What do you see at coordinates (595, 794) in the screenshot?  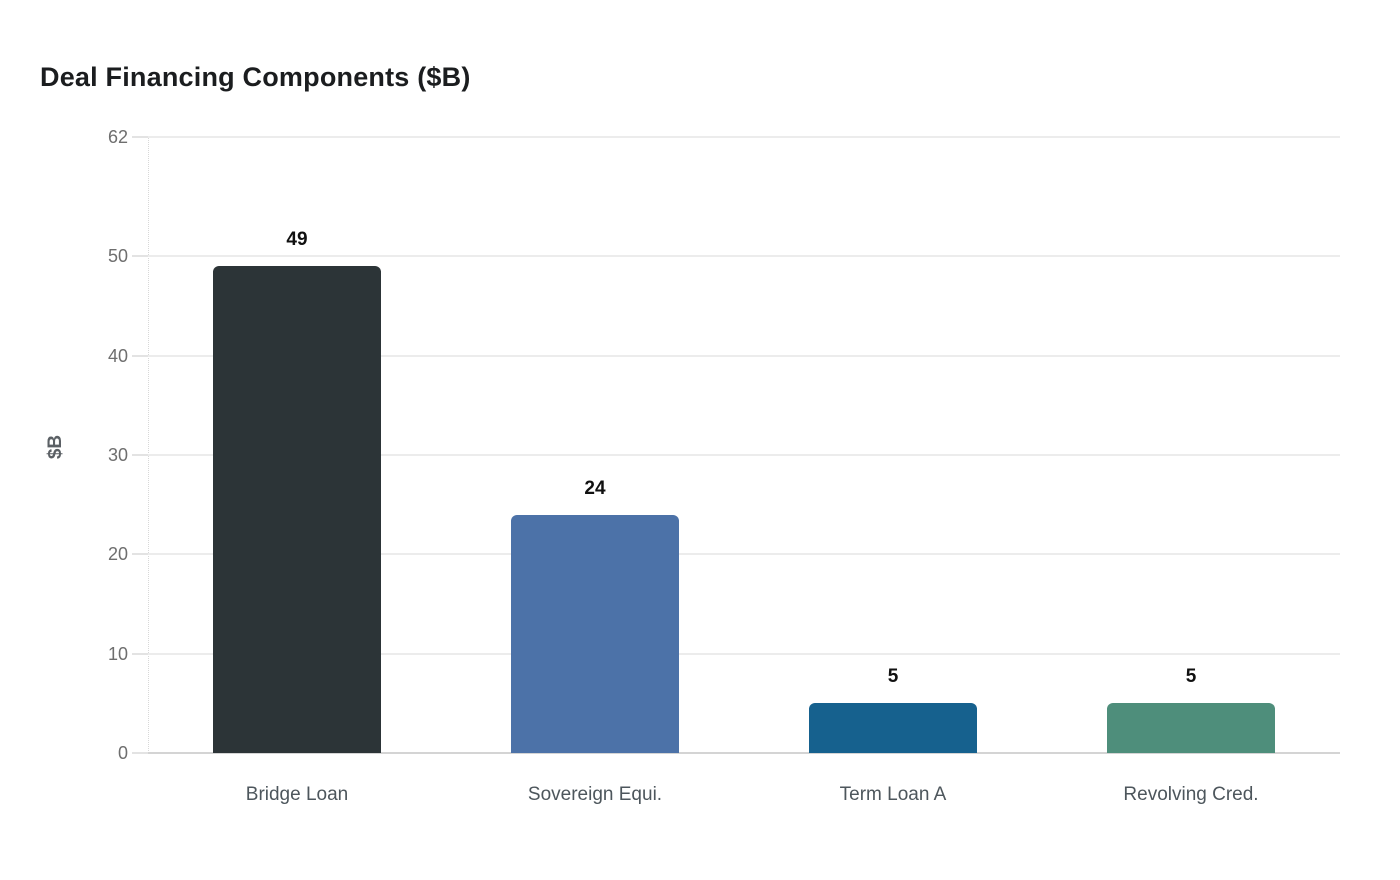 I see `x-axis-label: Sovereign Equi.` at bounding box center [595, 794].